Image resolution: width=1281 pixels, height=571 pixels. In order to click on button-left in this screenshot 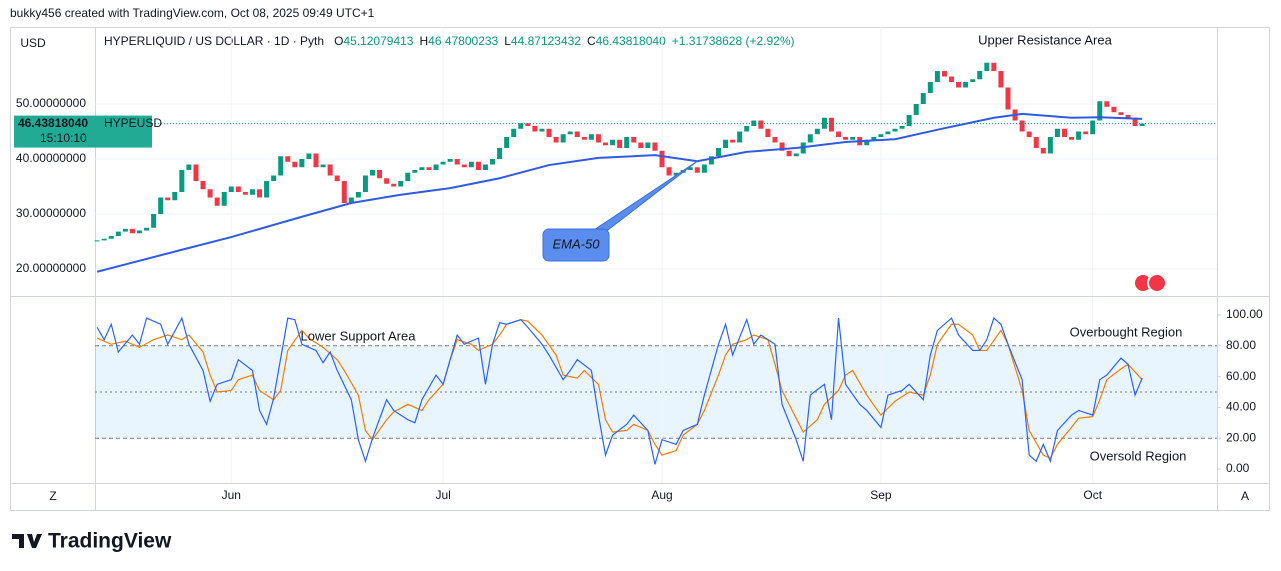, I will do `click(53, 497)`.